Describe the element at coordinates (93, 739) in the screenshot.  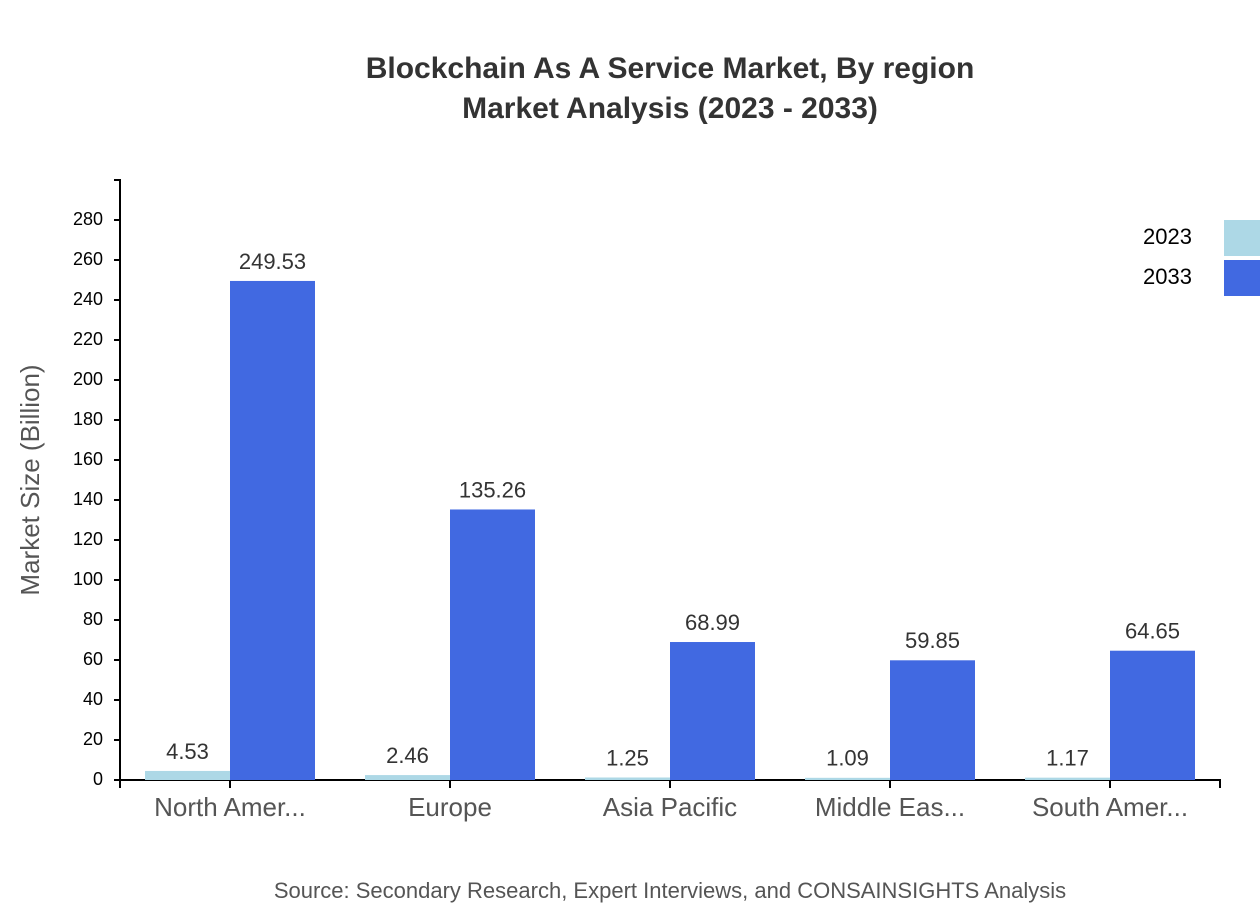
I see `y-tick-label: 20` at that location.